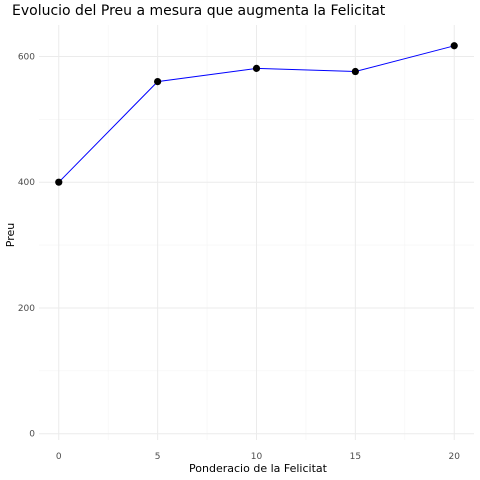  Describe the element at coordinates (355, 457) in the screenshot. I see `x-tick-label: 15` at that location.